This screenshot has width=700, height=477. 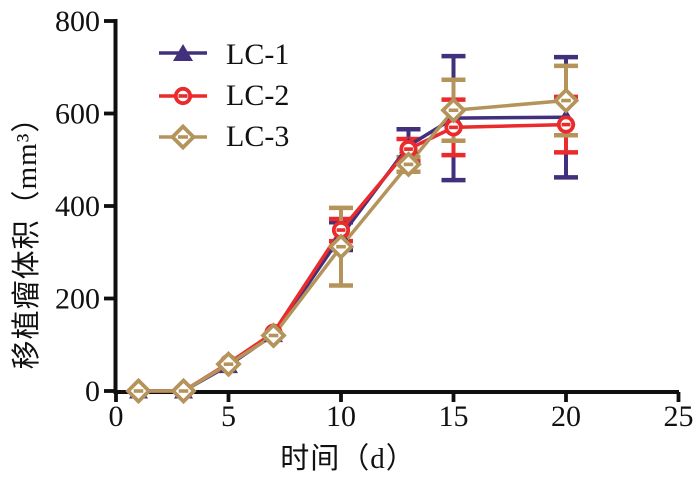 What do you see at coordinates (258, 95) in the screenshot?
I see `legend-label-lc-2: LC-2` at bounding box center [258, 95].